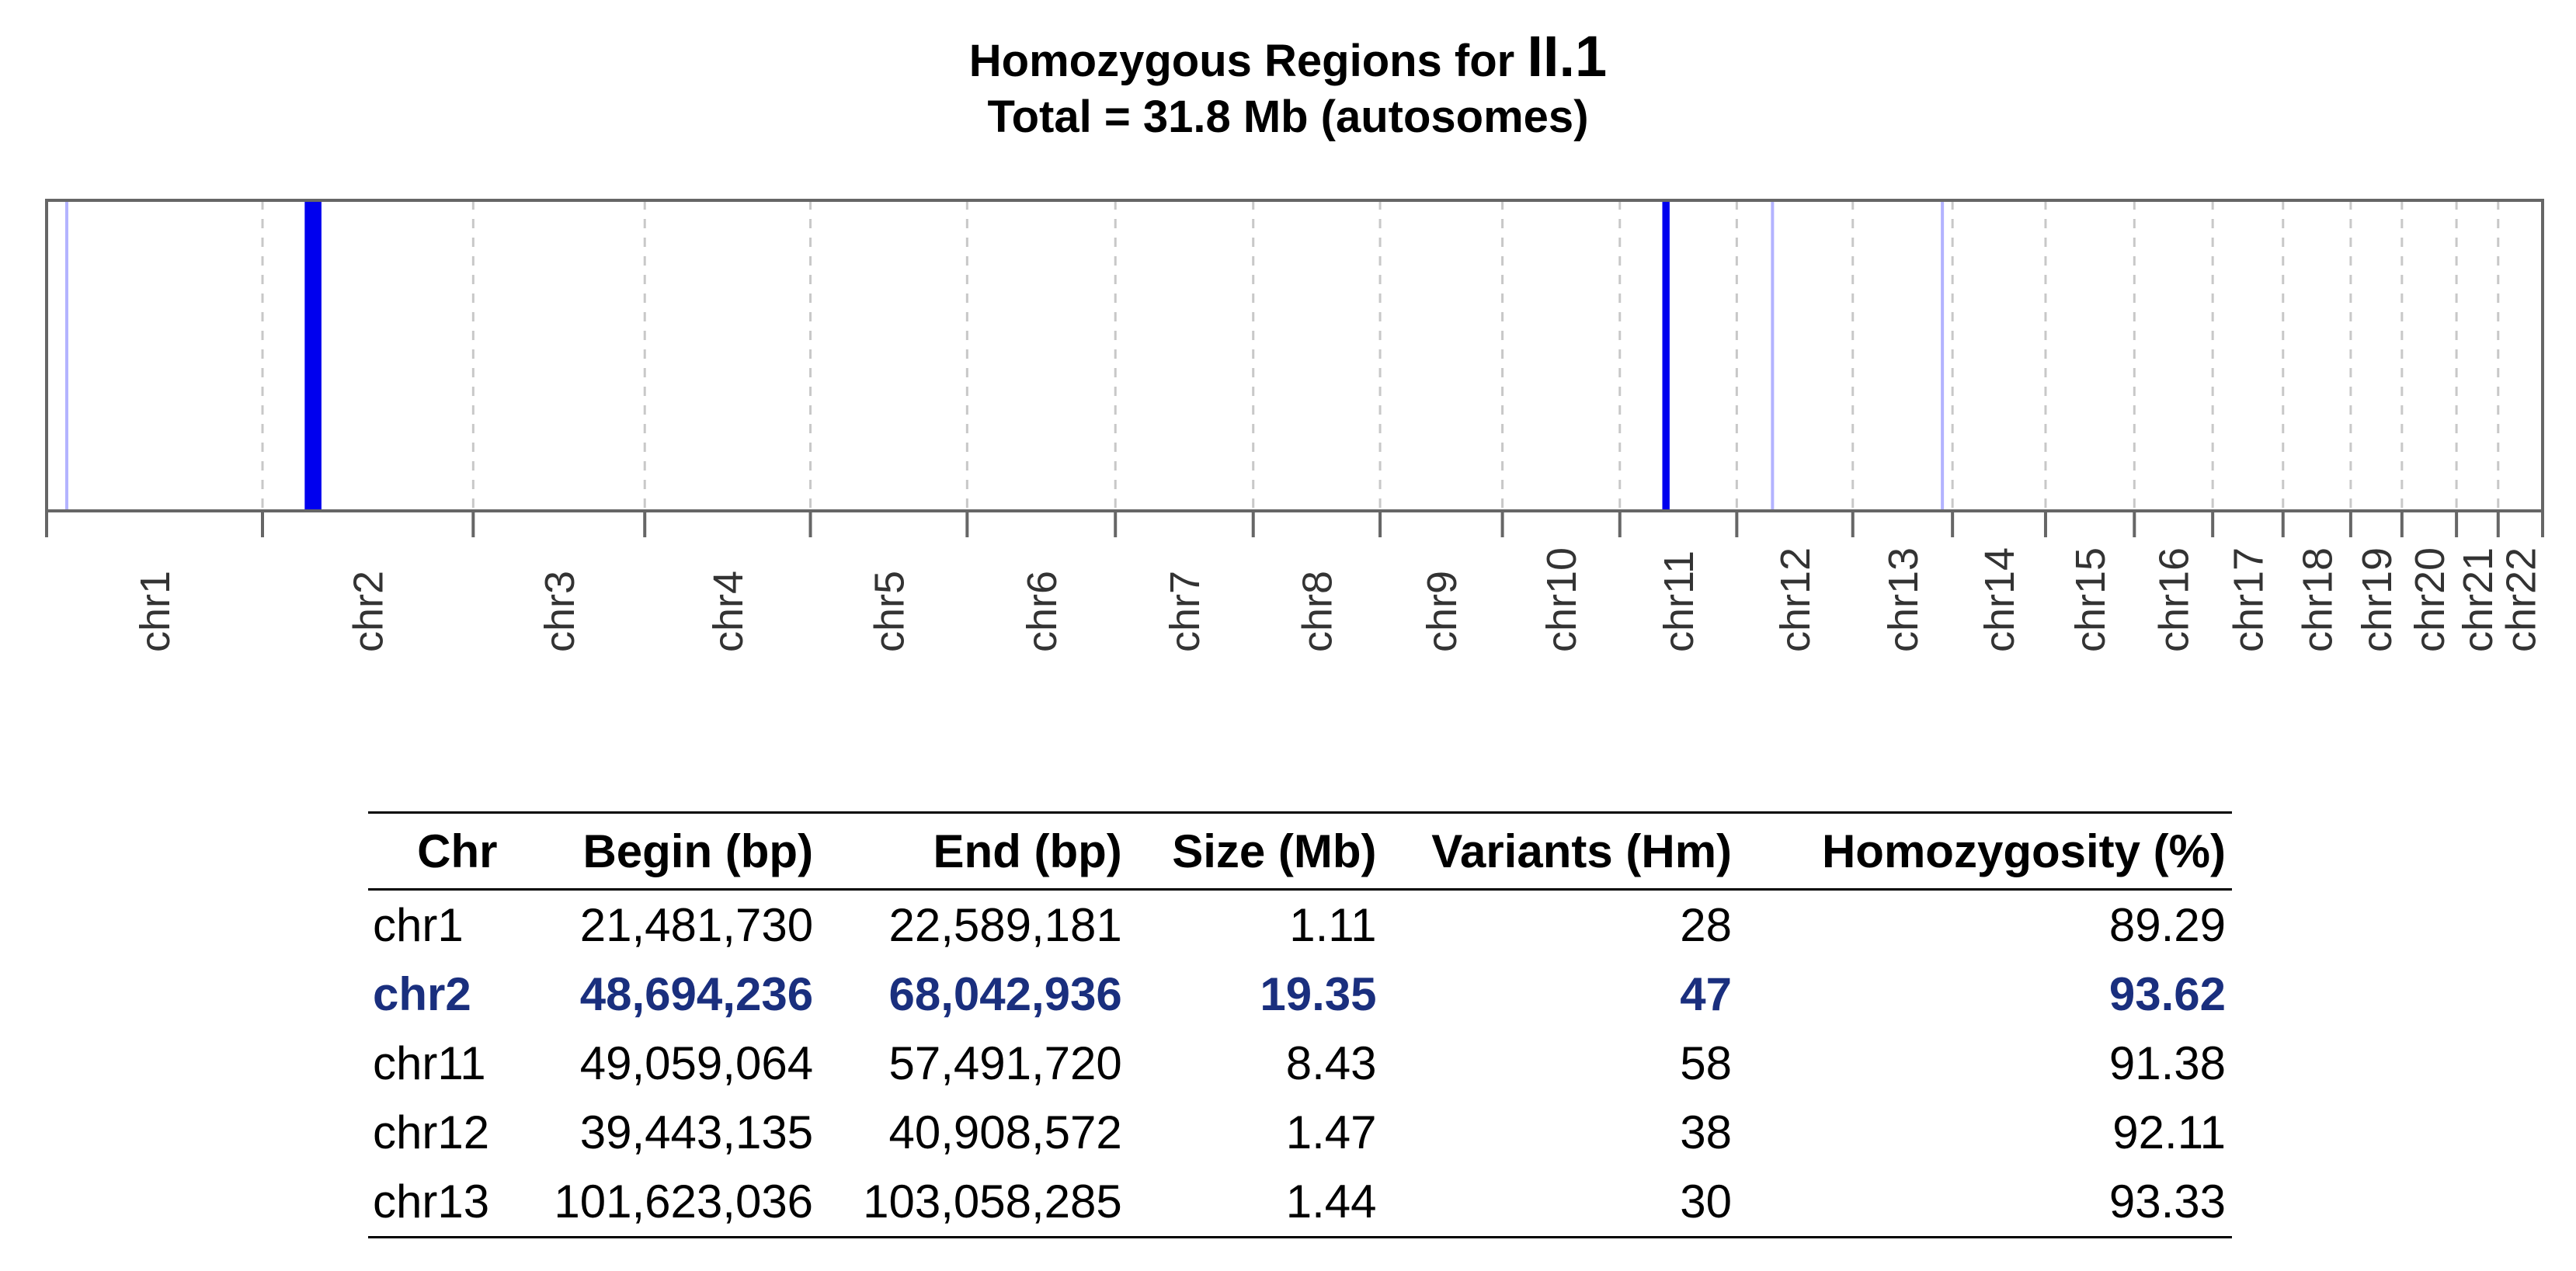 The image size is (2576, 1271). Describe the element at coordinates (1005, 925) in the screenshot. I see `cell-end: 22,589,181` at that location.